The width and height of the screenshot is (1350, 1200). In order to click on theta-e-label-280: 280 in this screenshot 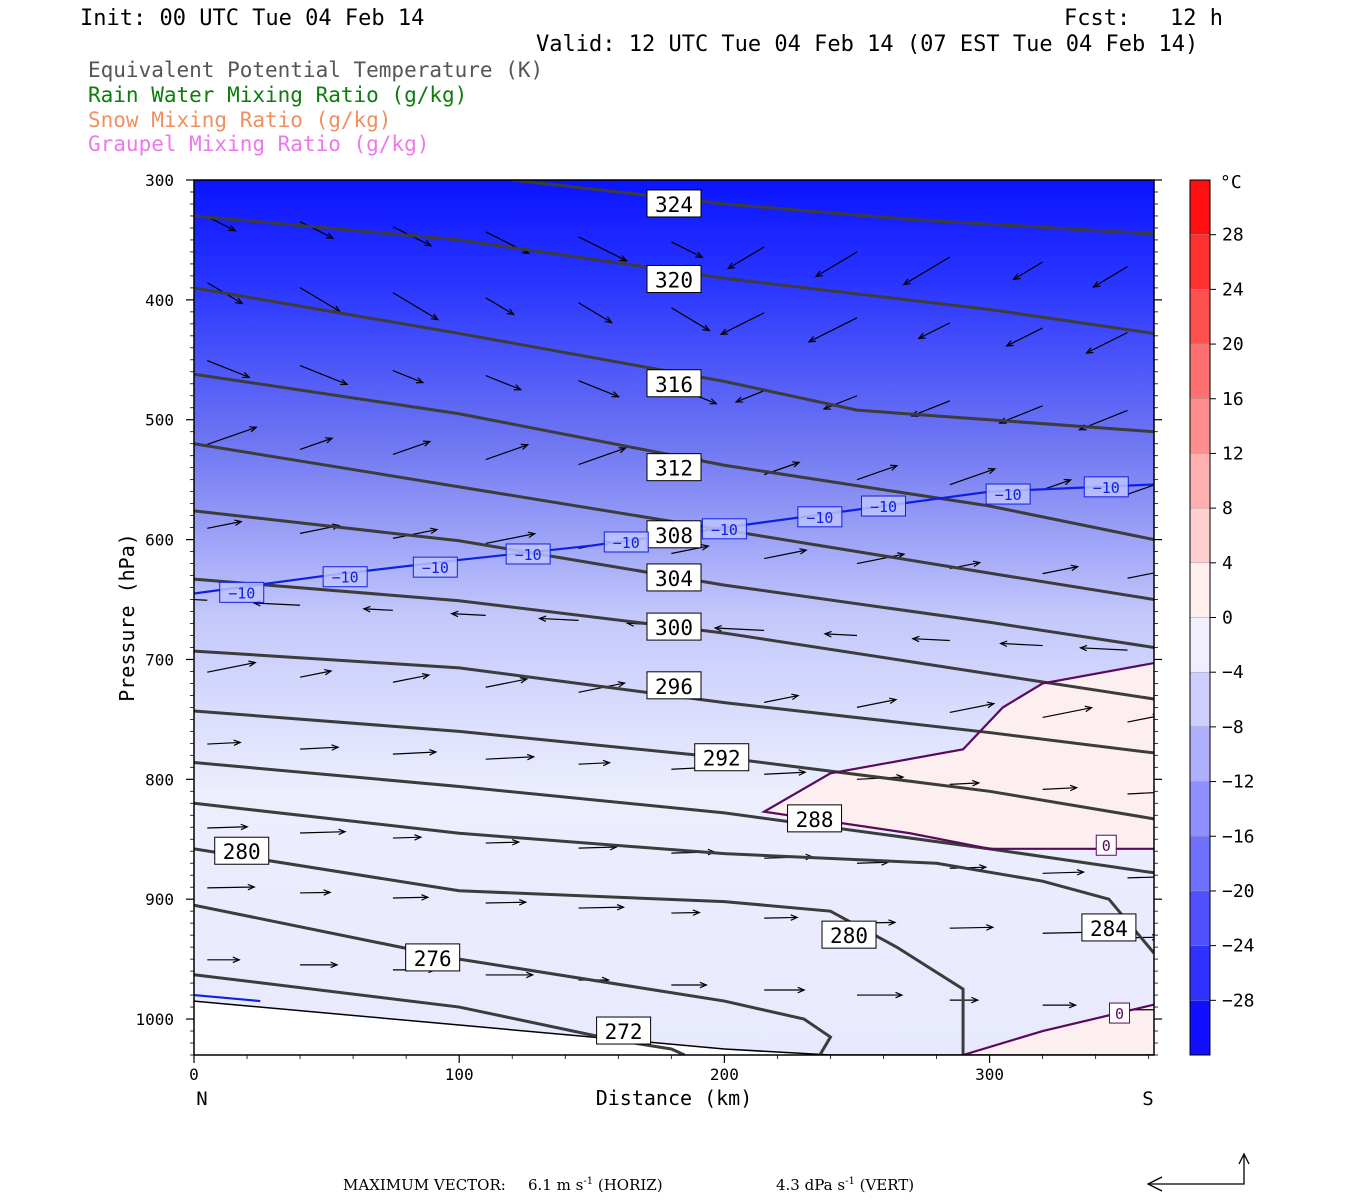, I will do `click(849, 934)`.